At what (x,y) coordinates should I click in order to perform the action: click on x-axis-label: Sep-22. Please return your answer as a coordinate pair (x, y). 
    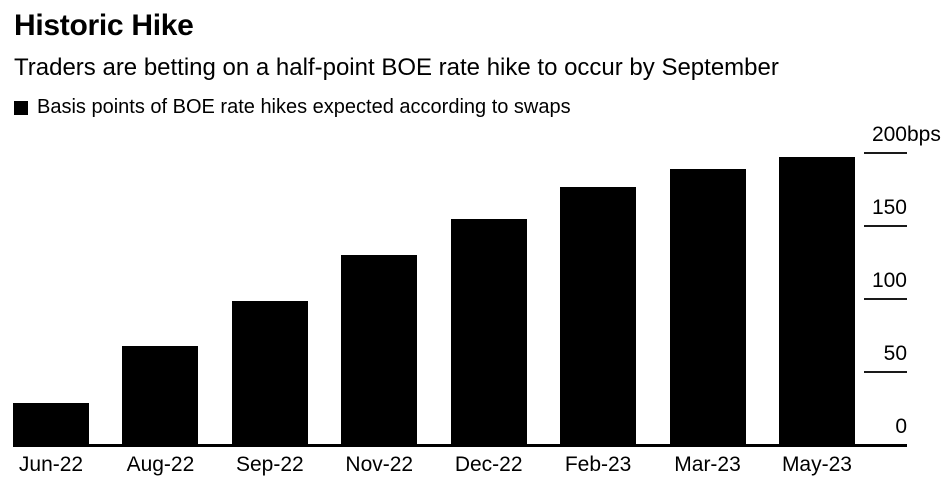
    Looking at the image, I should click on (269, 464).